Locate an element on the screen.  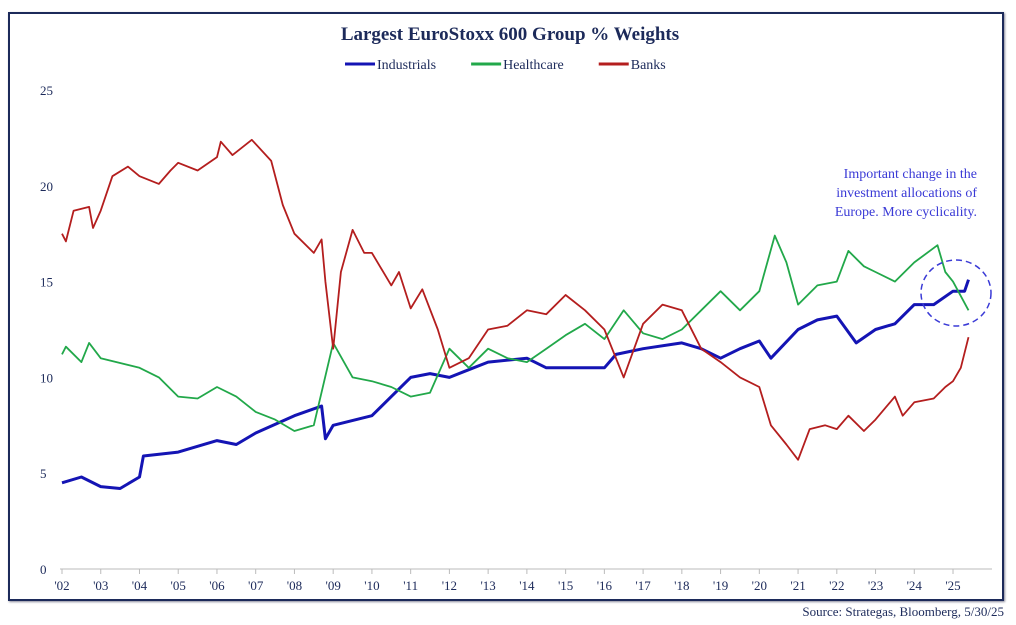
x-tick-label: '09 is located at coordinates (333, 585).